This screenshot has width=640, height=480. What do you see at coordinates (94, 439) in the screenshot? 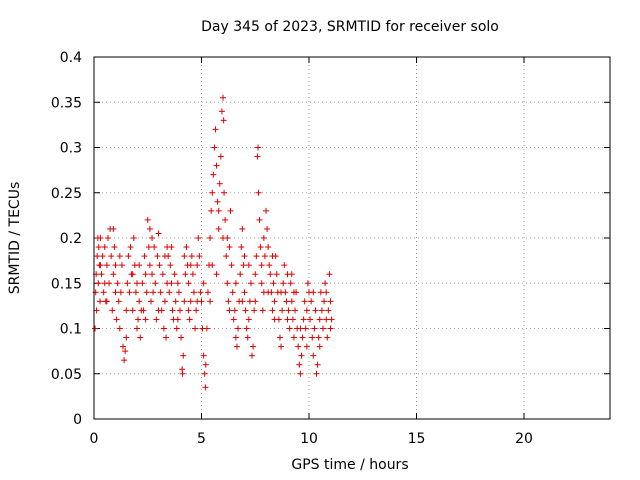
I see `x-tick-label: 0` at bounding box center [94, 439].